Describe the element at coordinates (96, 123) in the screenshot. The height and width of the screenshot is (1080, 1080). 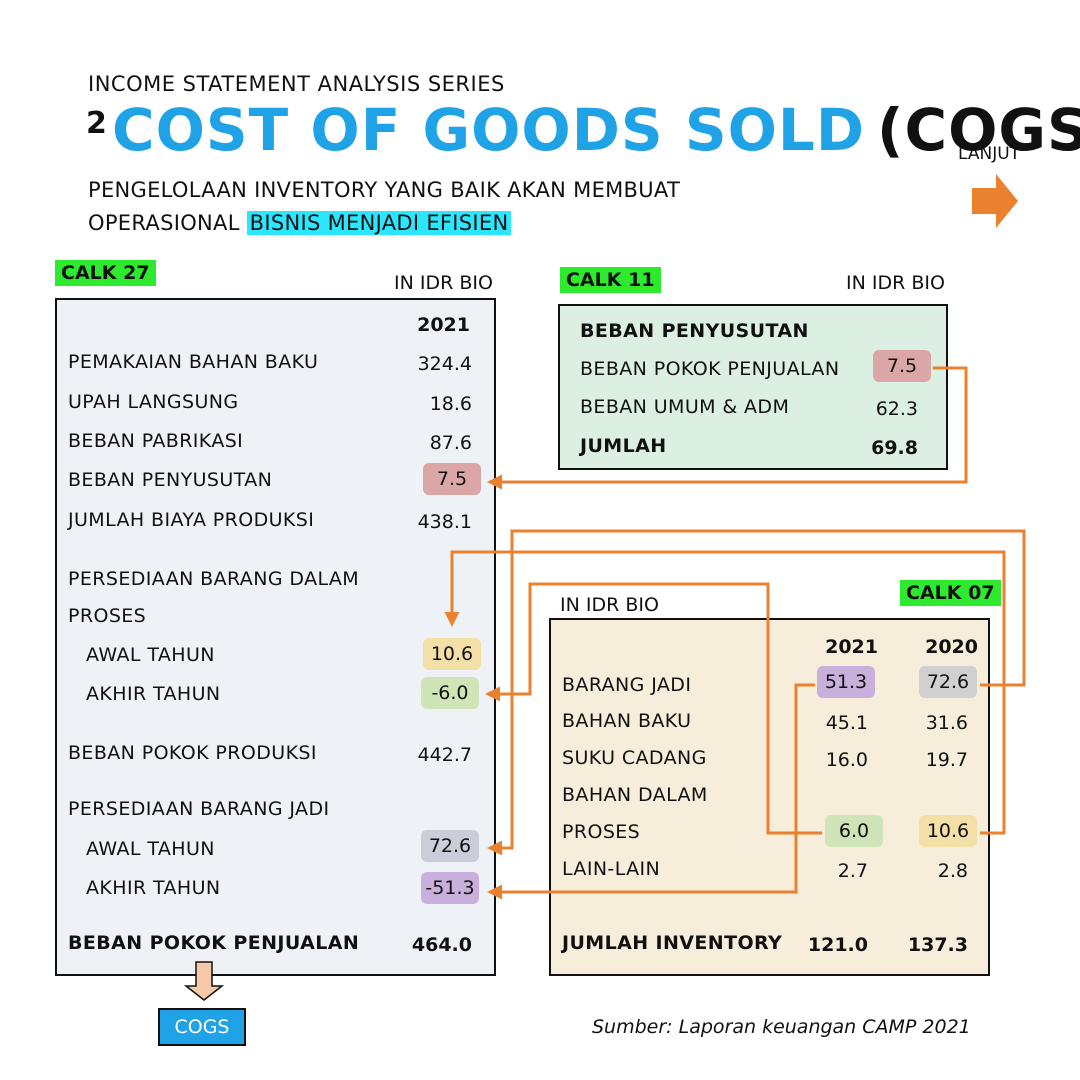
I see `series-number: 2` at that location.